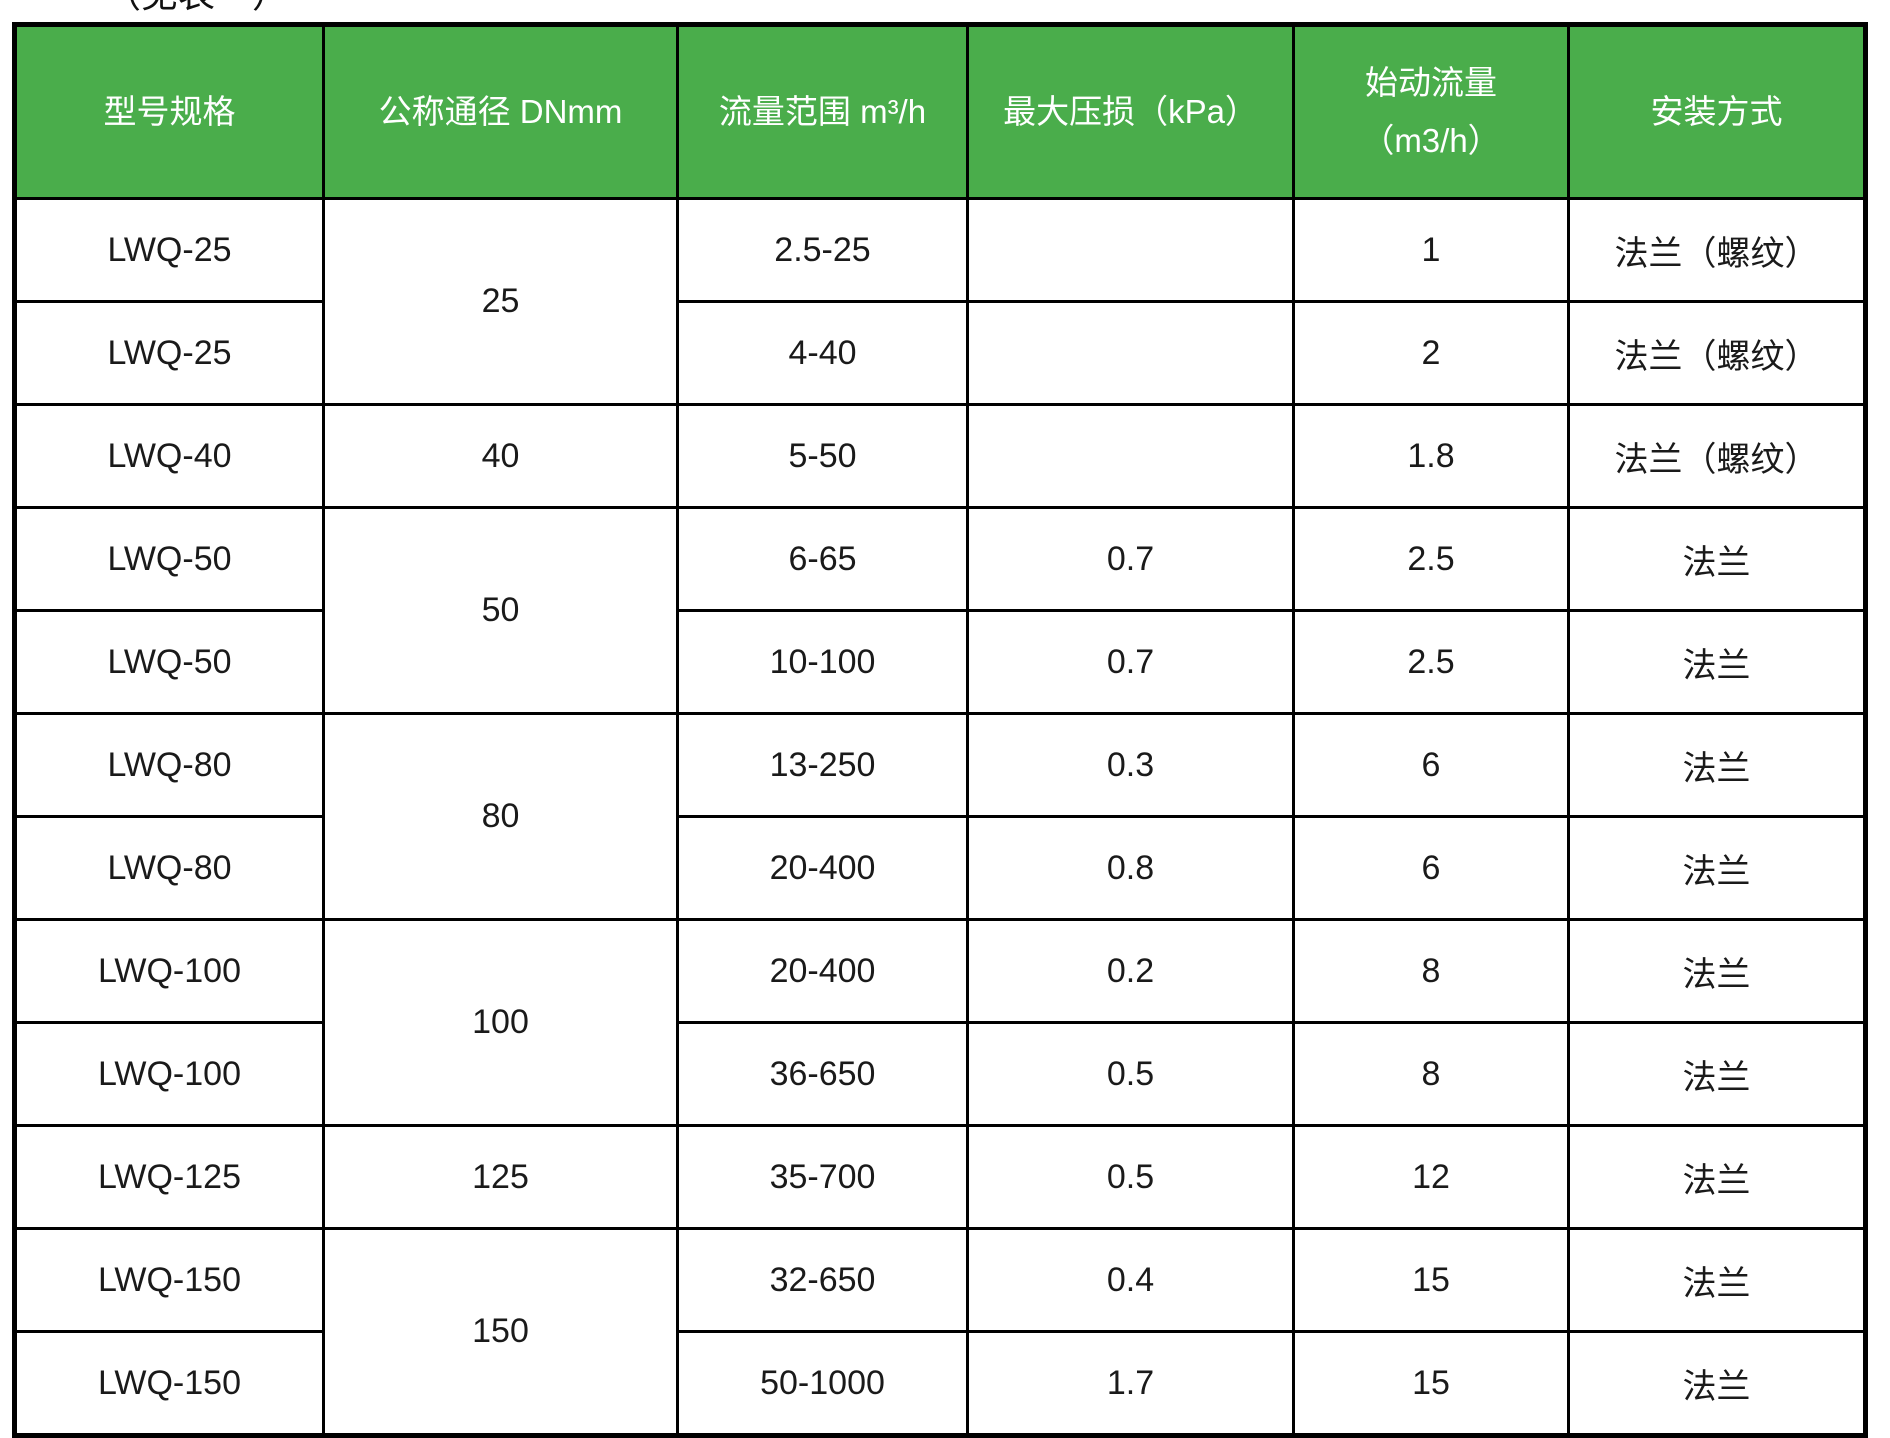 Image resolution: width=1890 pixels, height=1438 pixels. Describe the element at coordinates (196, 8) in the screenshot. I see `page-title: （见表一）` at that location.